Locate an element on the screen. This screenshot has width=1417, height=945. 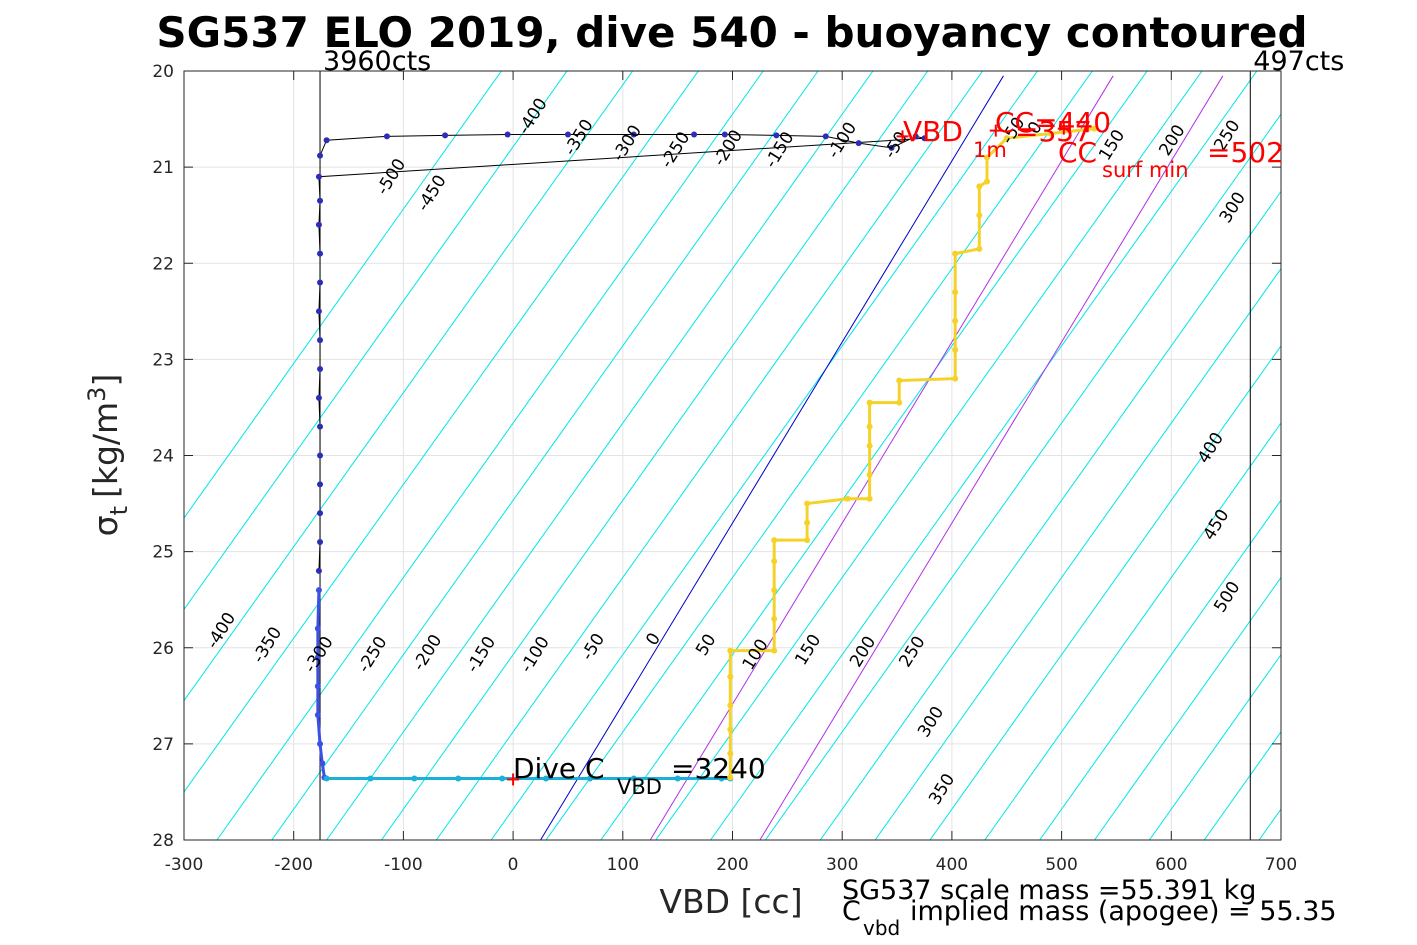
x-tick-label: 0 is located at coordinates (513, 865).